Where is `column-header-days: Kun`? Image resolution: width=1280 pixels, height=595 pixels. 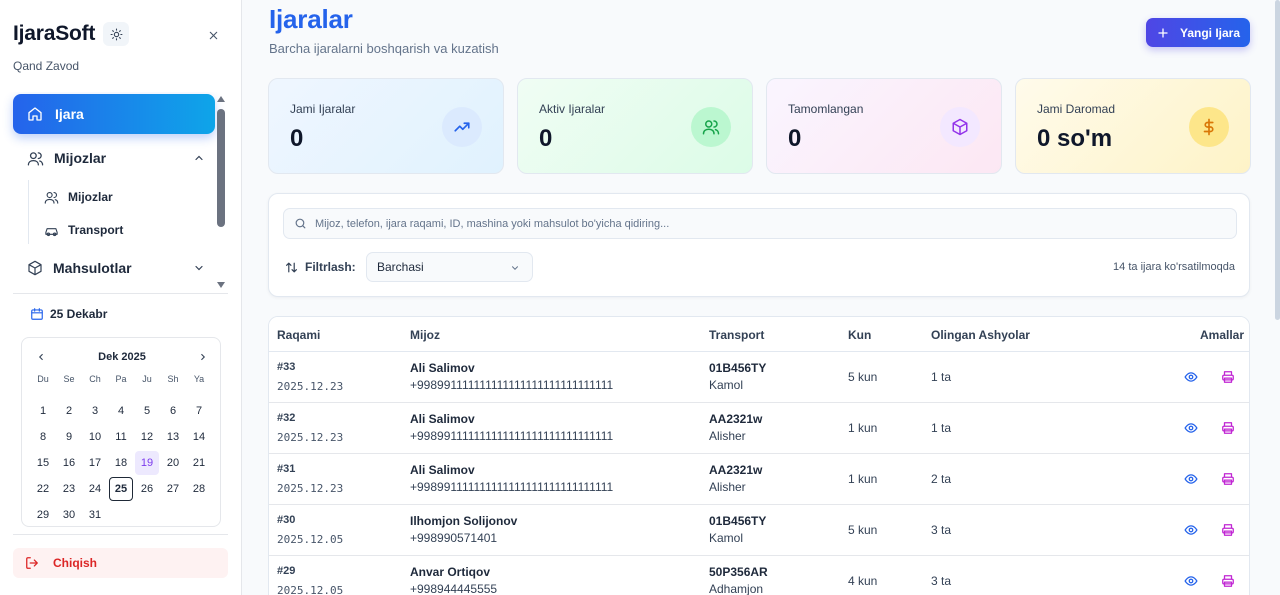
column-header-days: Kun is located at coordinates (860, 335).